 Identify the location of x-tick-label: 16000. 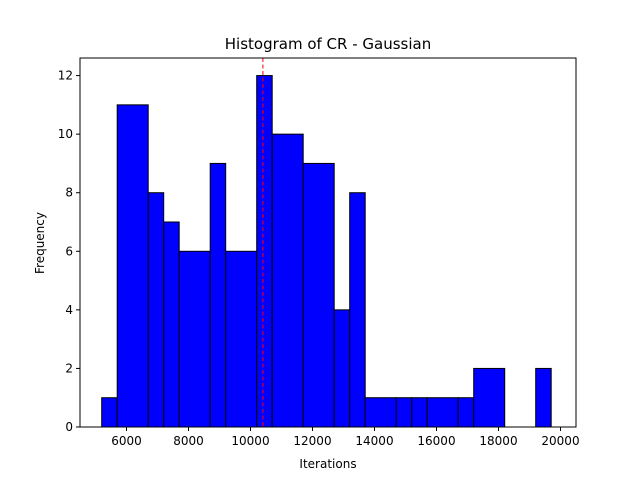
(436, 441).